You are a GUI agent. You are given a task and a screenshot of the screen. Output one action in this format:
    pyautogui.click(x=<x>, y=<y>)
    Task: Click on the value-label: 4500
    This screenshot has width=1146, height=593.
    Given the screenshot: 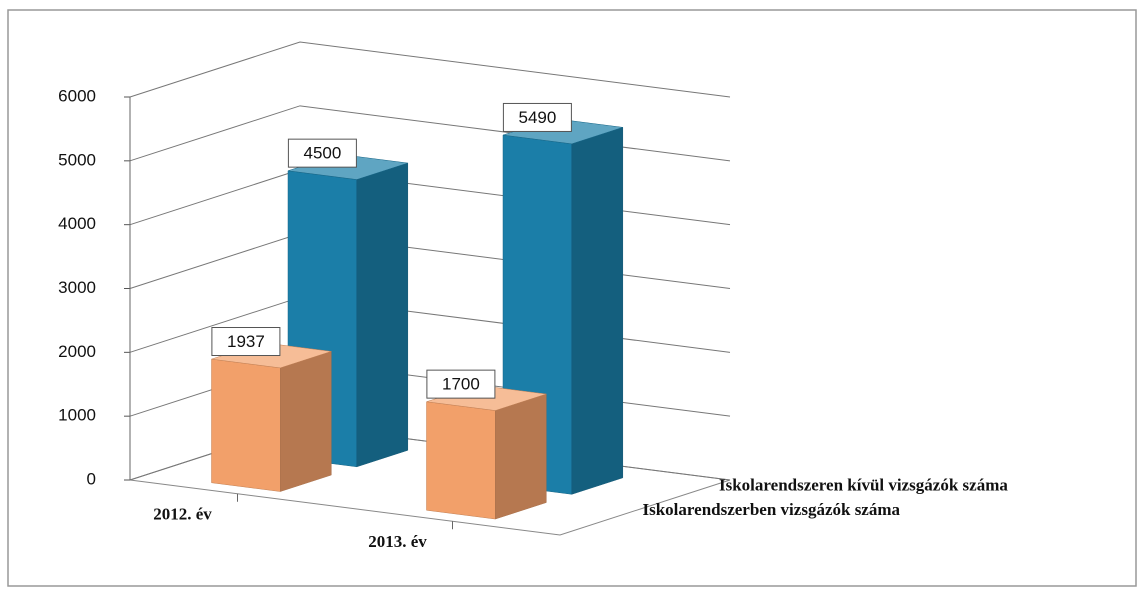 What is the action you would take?
    pyautogui.click(x=322, y=153)
    